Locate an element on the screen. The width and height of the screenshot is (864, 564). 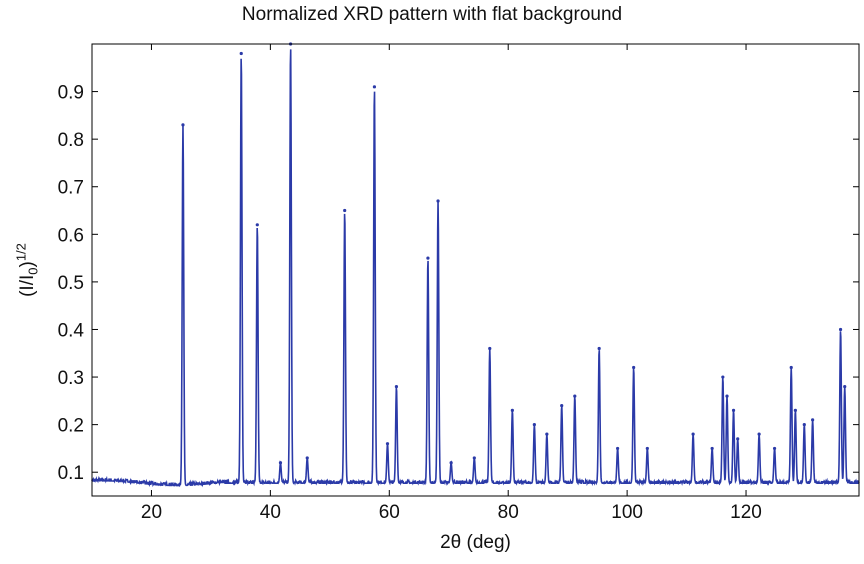
y-tick-label: 0.3 is located at coordinates (71, 378).